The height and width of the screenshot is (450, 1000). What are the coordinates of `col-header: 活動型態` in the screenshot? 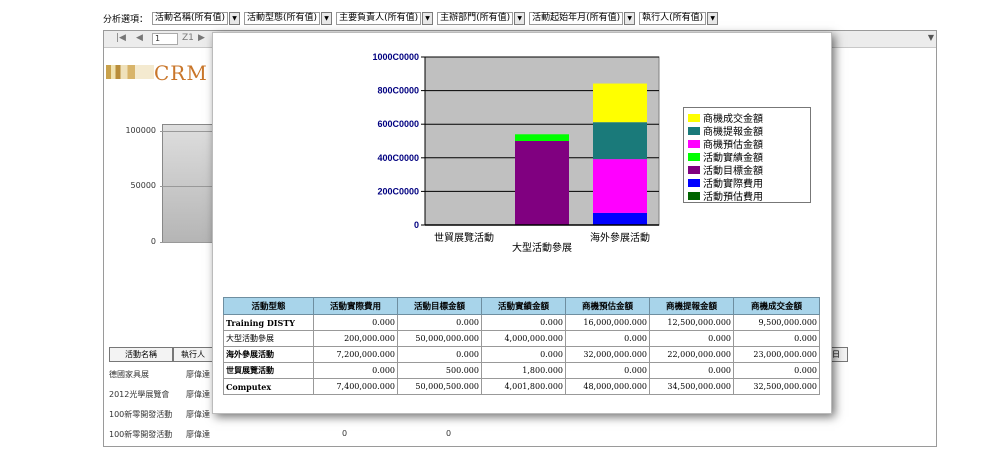 It's located at (268, 306).